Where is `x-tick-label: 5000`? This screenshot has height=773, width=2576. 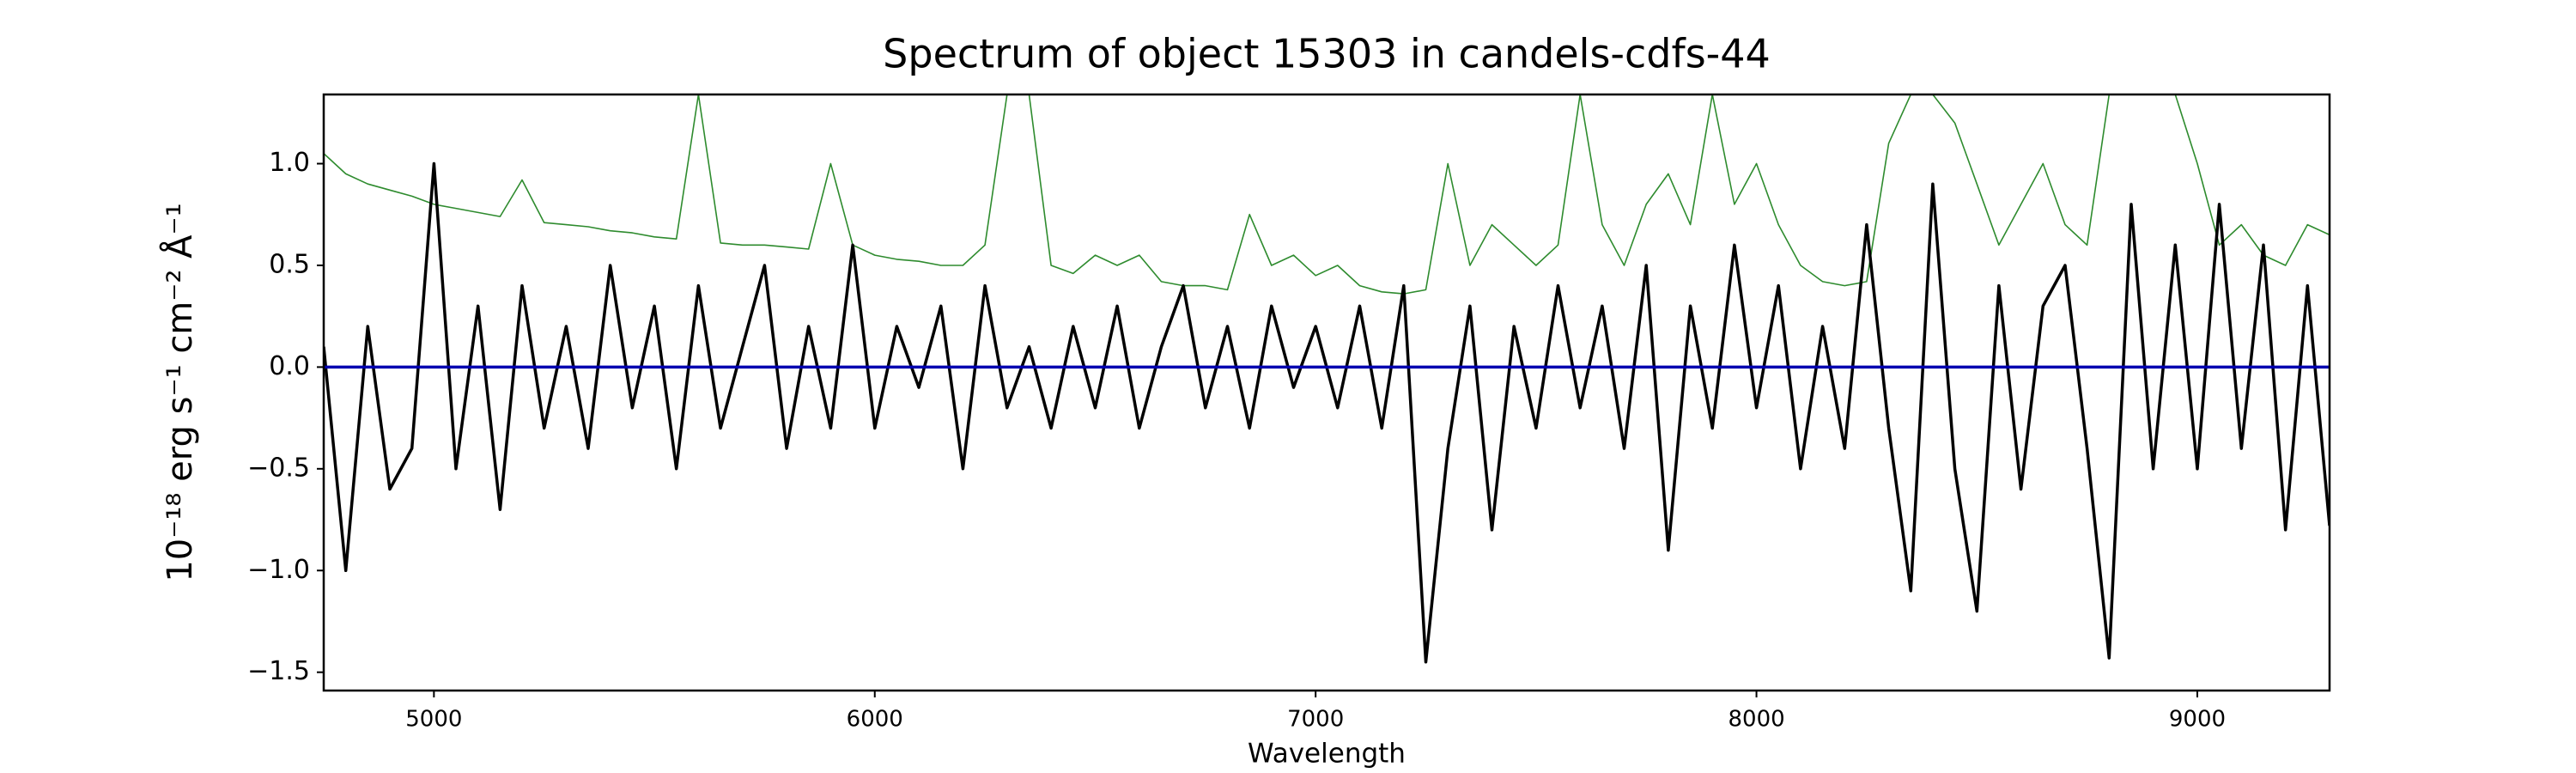 x-tick-label: 5000 is located at coordinates (433, 720).